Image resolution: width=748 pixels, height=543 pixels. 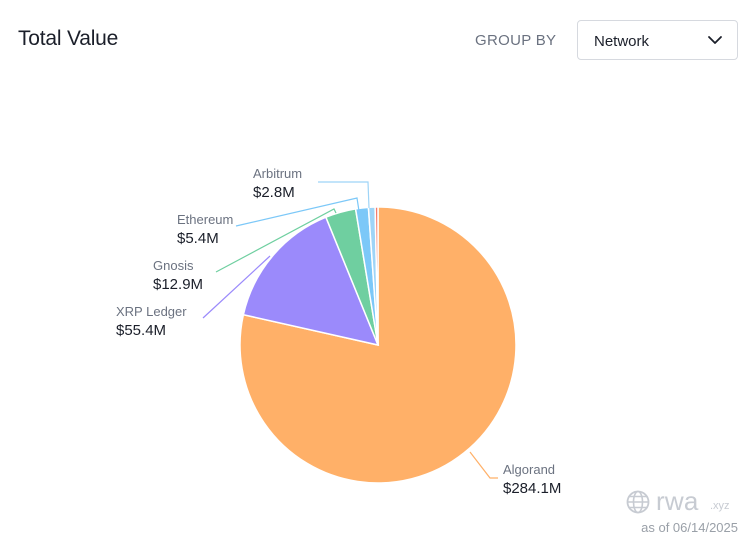 What do you see at coordinates (311, 281) in the screenshot?
I see `pie-slice-xrp-ledger` at bounding box center [311, 281].